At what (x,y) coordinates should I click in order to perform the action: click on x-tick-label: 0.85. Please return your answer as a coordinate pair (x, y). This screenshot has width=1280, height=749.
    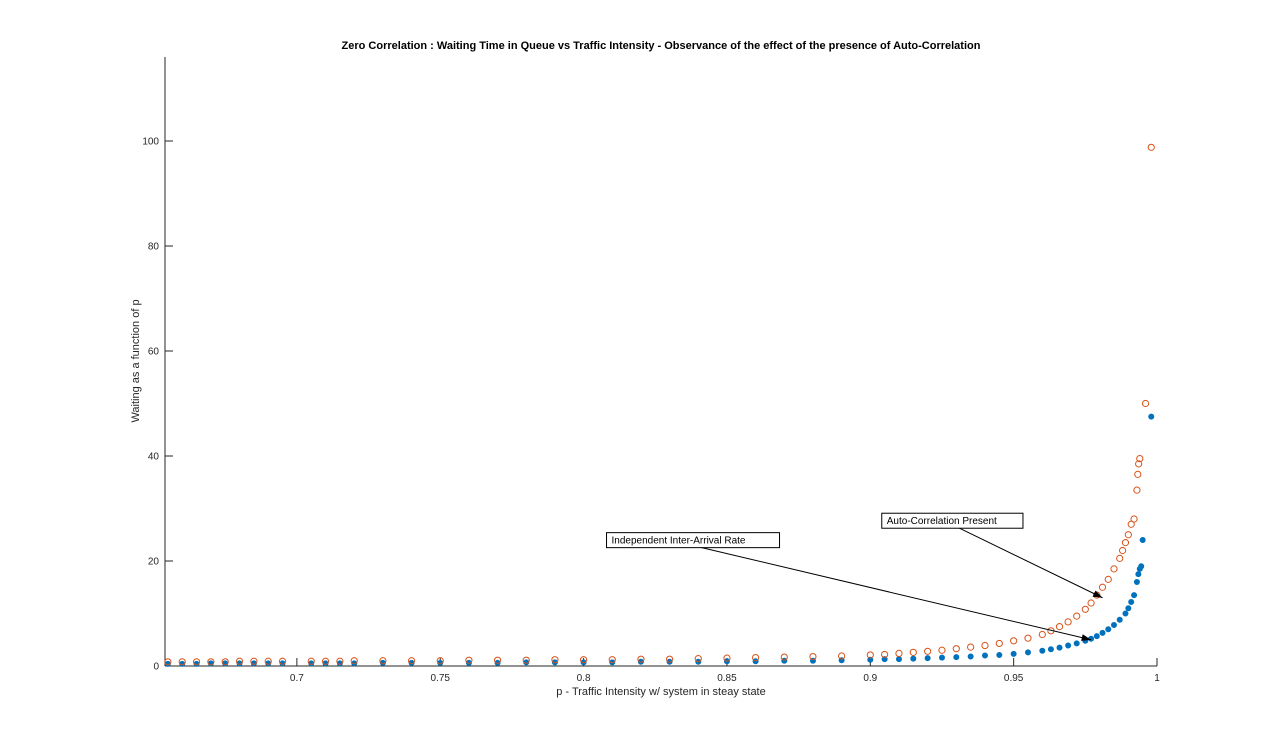
    Looking at the image, I should click on (727, 678).